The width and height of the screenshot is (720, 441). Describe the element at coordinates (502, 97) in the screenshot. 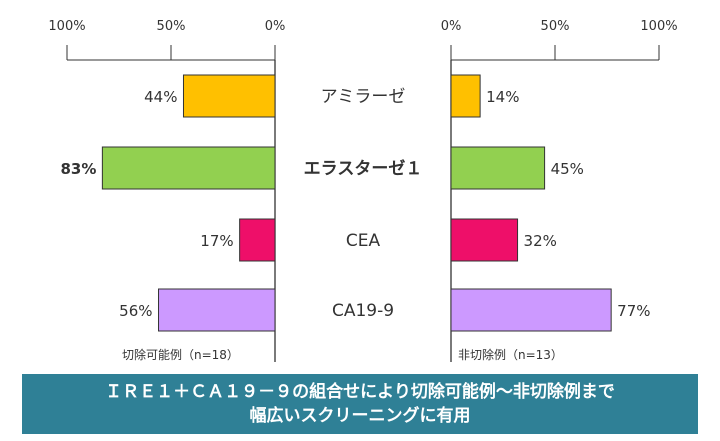

I see `right-value-label: 14%` at that location.